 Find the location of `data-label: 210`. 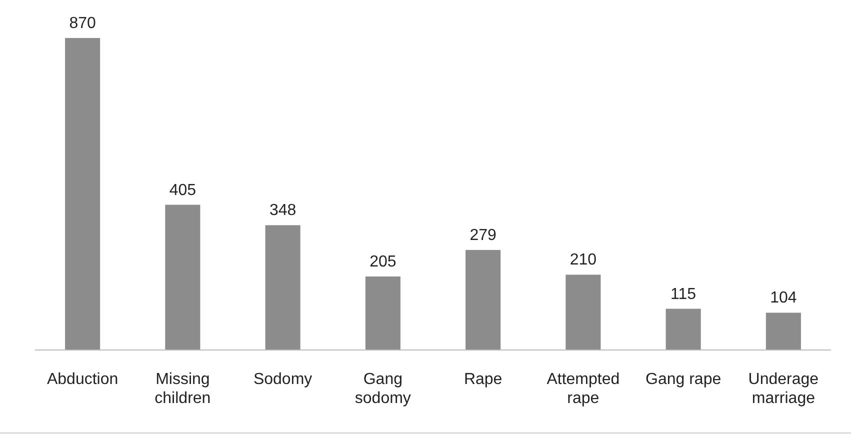

data-label: 210 is located at coordinates (583, 260).